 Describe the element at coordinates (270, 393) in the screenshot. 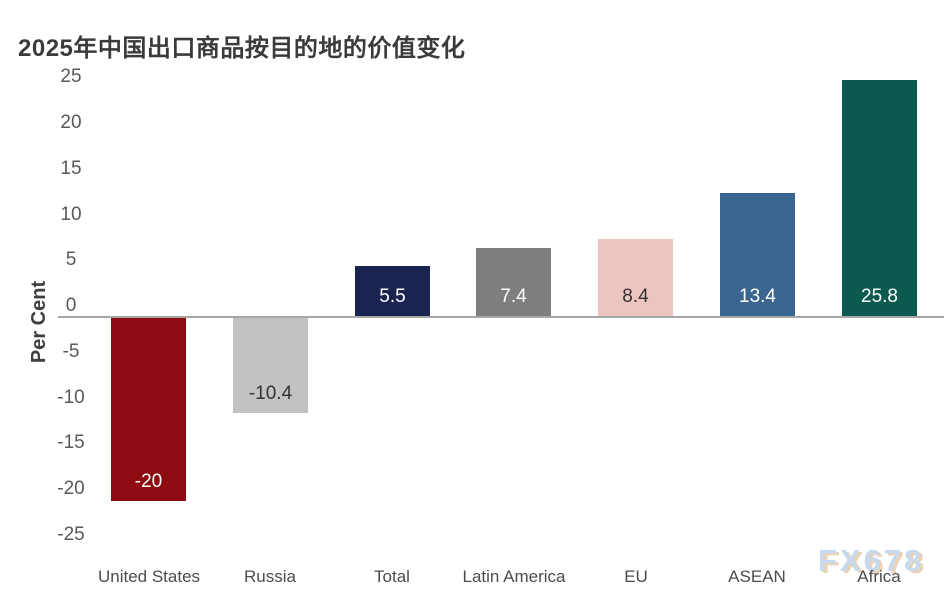

I see `bar-value-label-russia: -10.4` at that location.